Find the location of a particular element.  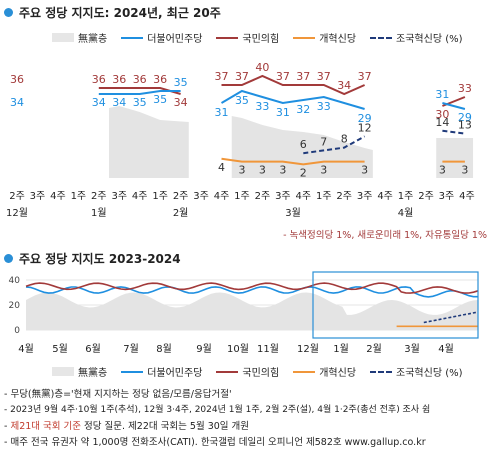

legend-rebuild: 조국혁신당 (%) is located at coordinates (416, 37).